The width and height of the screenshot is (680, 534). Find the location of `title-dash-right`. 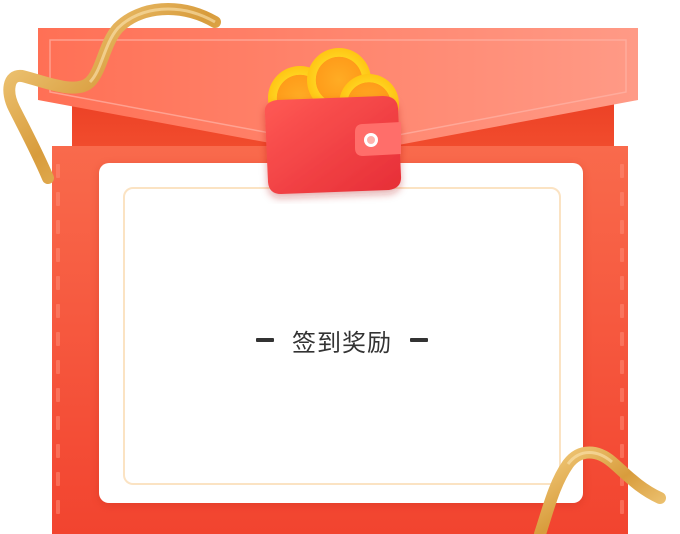

title-dash-right is located at coordinates (419, 340).